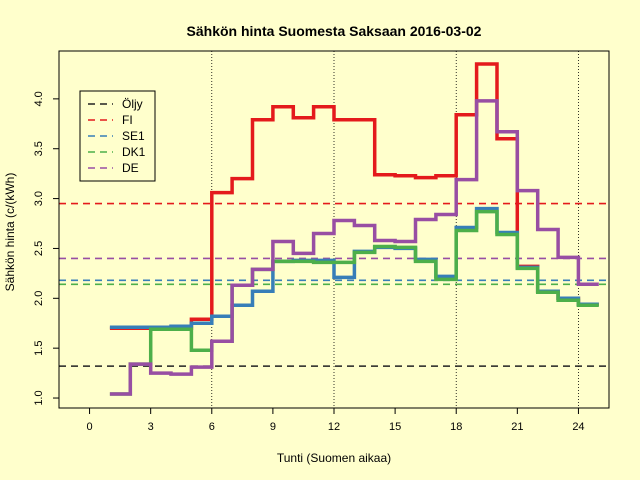 Image resolution: width=640 pixels, height=480 pixels. What do you see at coordinates (134, 152) in the screenshot?
I see `legend-label-dk1: DK1` at bounding box center [134, 152].